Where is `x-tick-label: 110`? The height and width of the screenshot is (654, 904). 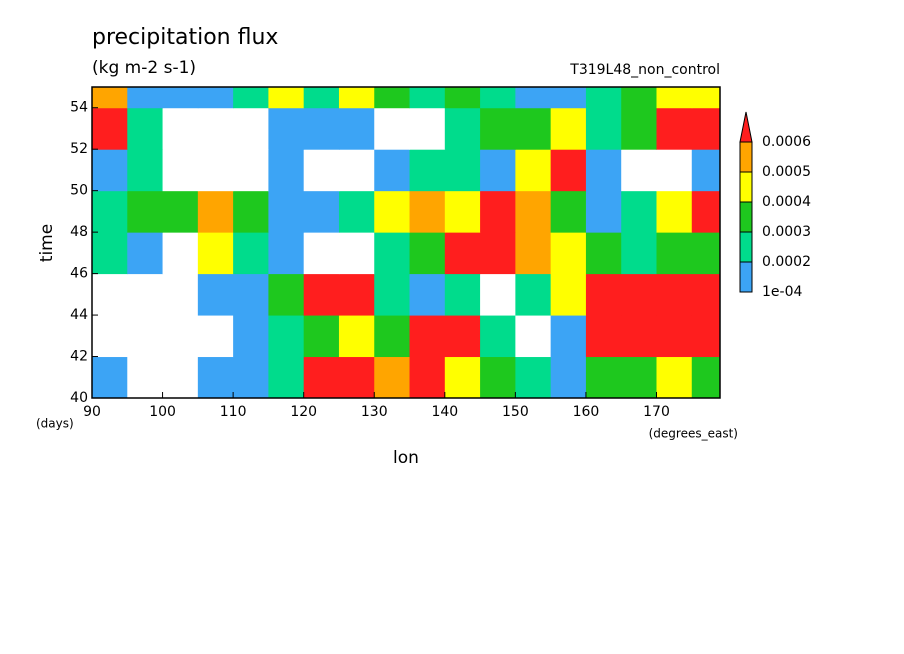 x-tick-label: 110 is located at coordinates (233, 412).